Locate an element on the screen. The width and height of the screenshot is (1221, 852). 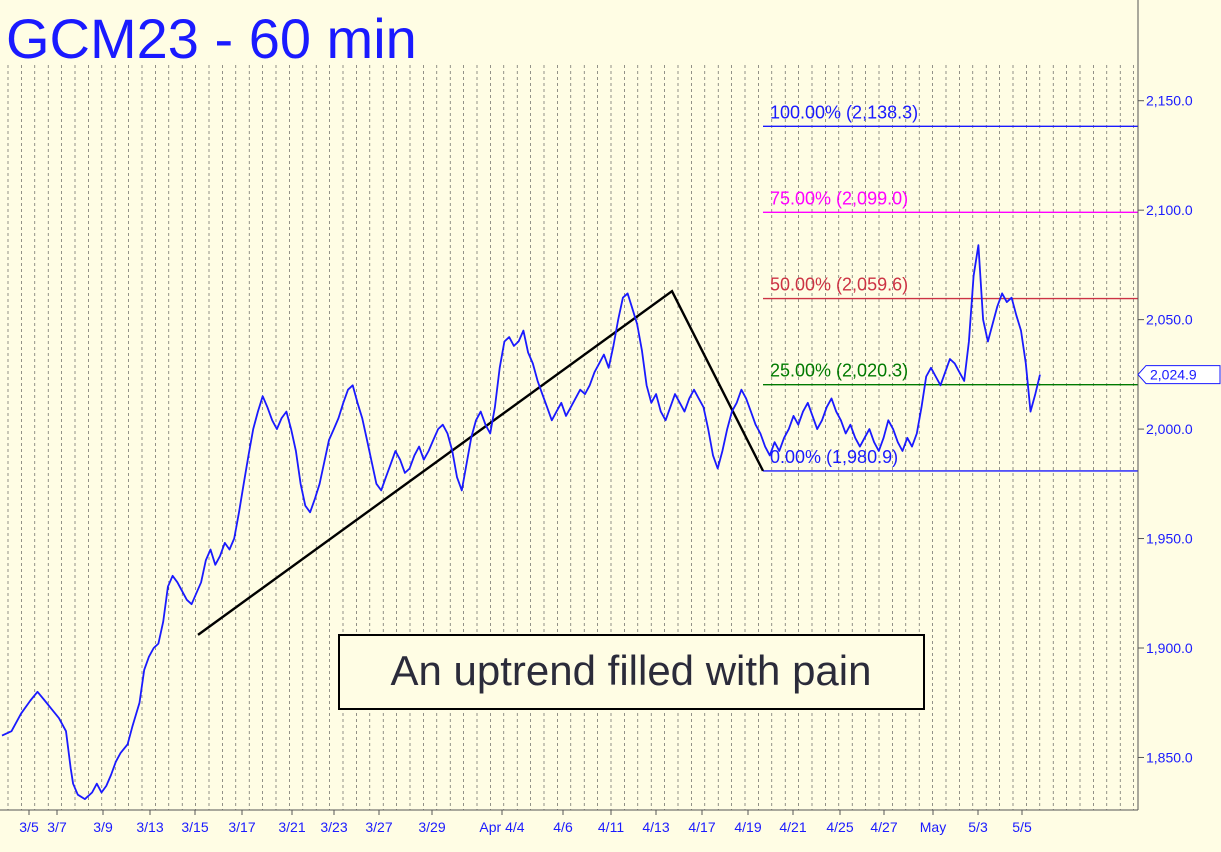
x-tick-label: 3/7 is located at coordinates (57, 827).